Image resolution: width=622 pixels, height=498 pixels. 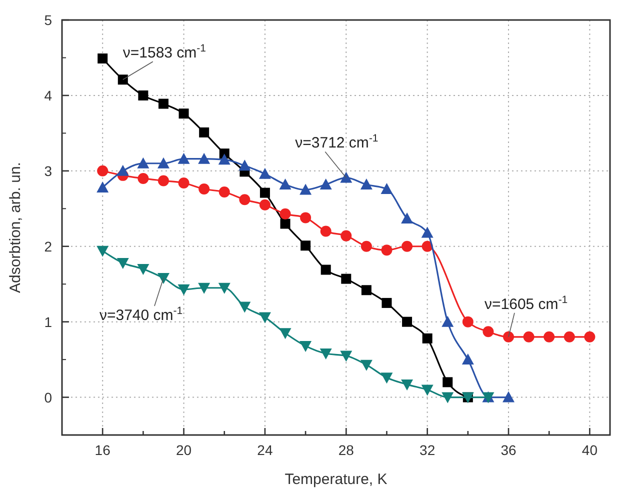 What do you see at coordinates (141, 314) in the screenshot?
I see `annotation: ν=3740 cm$^{-1}$` at bounding box center [141, 314].